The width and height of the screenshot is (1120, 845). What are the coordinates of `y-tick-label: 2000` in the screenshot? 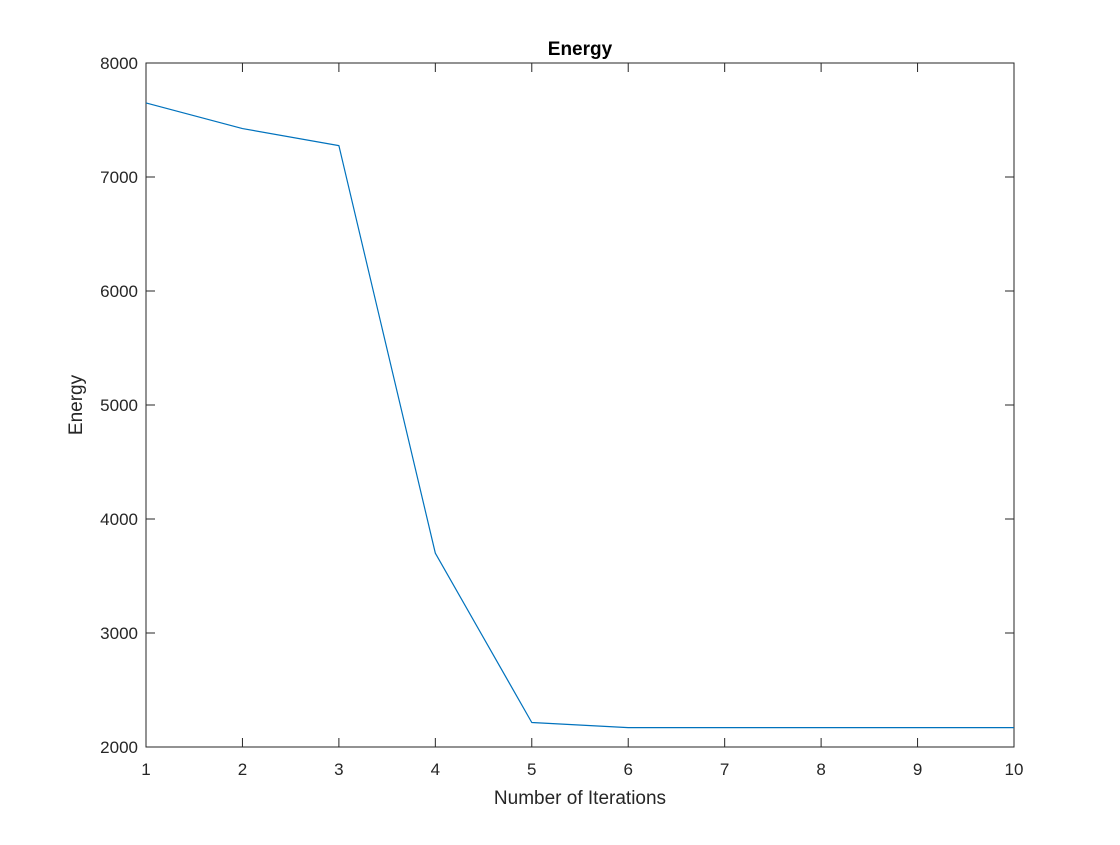 It's located at (119, 747).